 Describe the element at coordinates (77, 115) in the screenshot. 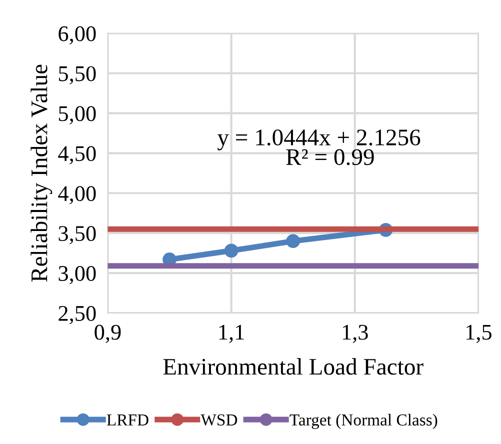

I see `y-tick-label: 5,00` at that location.